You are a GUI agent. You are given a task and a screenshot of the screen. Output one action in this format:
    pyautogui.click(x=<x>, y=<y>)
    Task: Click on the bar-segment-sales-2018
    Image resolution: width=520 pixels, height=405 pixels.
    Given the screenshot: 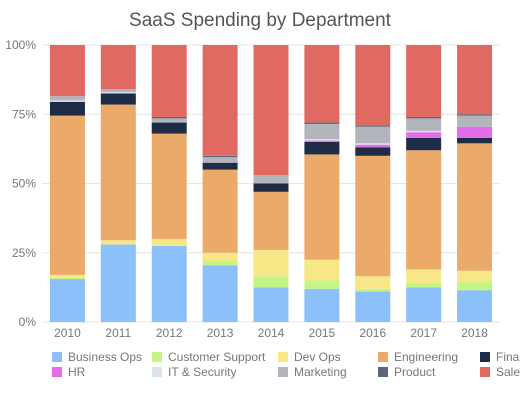 What is the action you would take?
    pyautogui.click(x=475, y=80)
    